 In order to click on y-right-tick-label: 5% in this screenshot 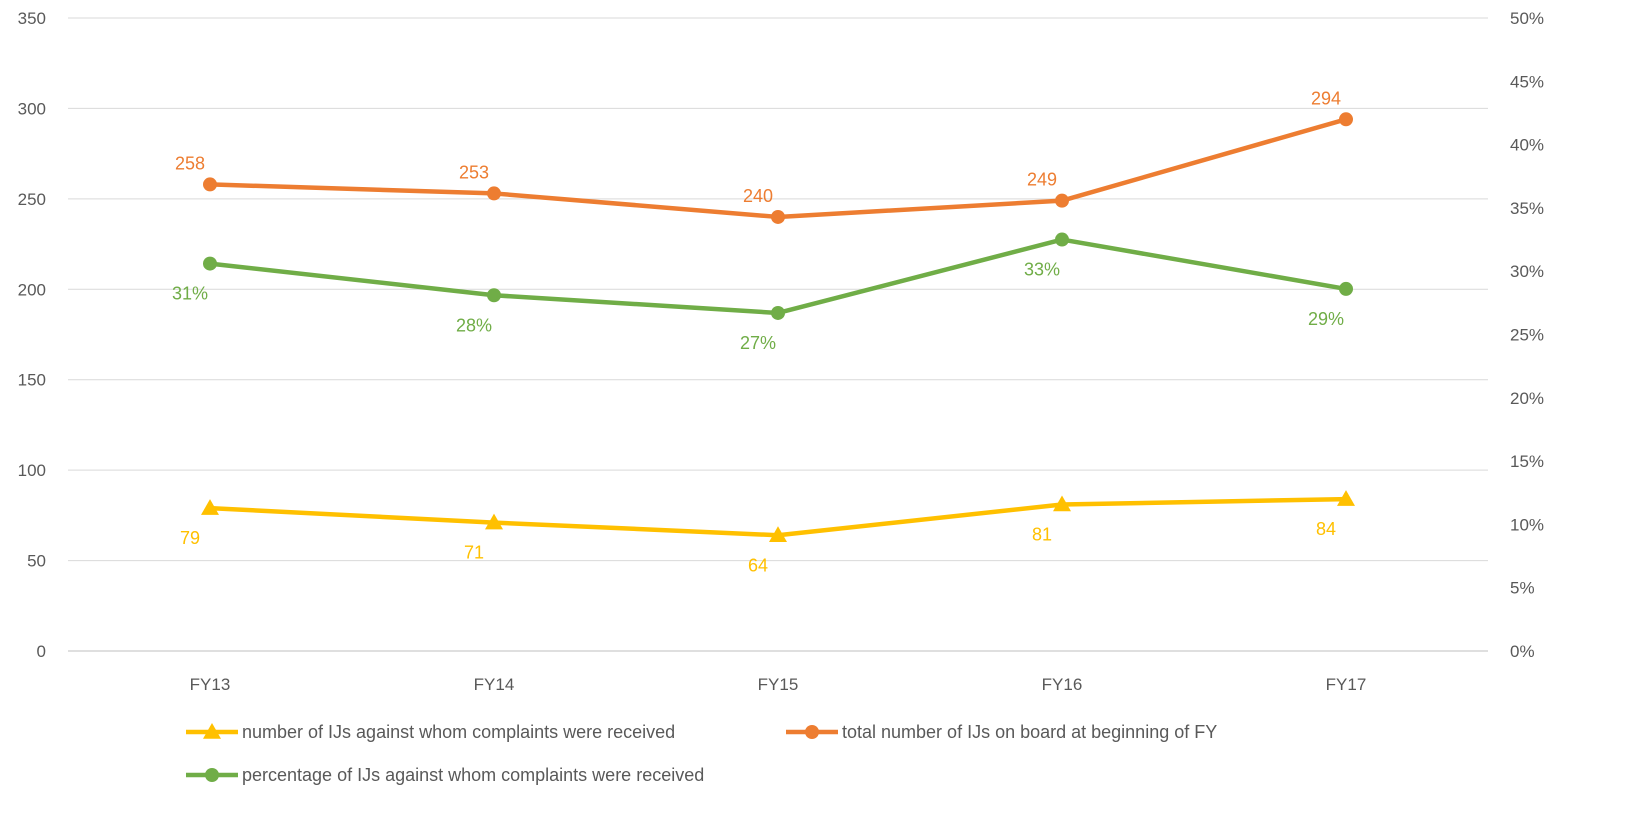, I will do `click(1522, 588)`.